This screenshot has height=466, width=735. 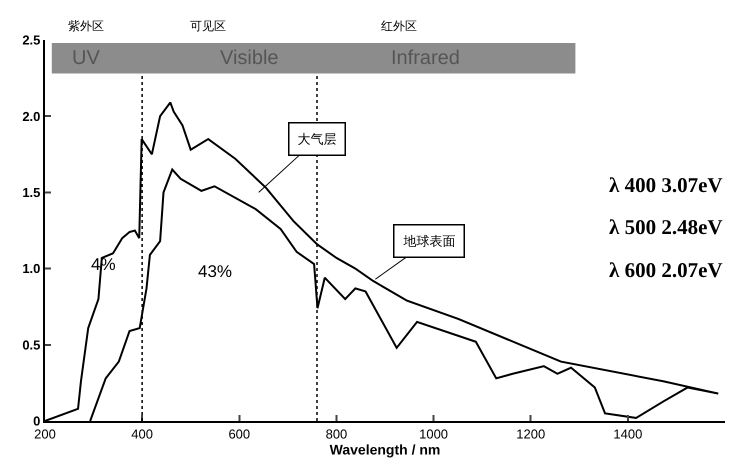 What do you see at coordinates (433, 434) in the screenshot?
I see `x-tick-label: 1000` at bounding box center [433, 434].